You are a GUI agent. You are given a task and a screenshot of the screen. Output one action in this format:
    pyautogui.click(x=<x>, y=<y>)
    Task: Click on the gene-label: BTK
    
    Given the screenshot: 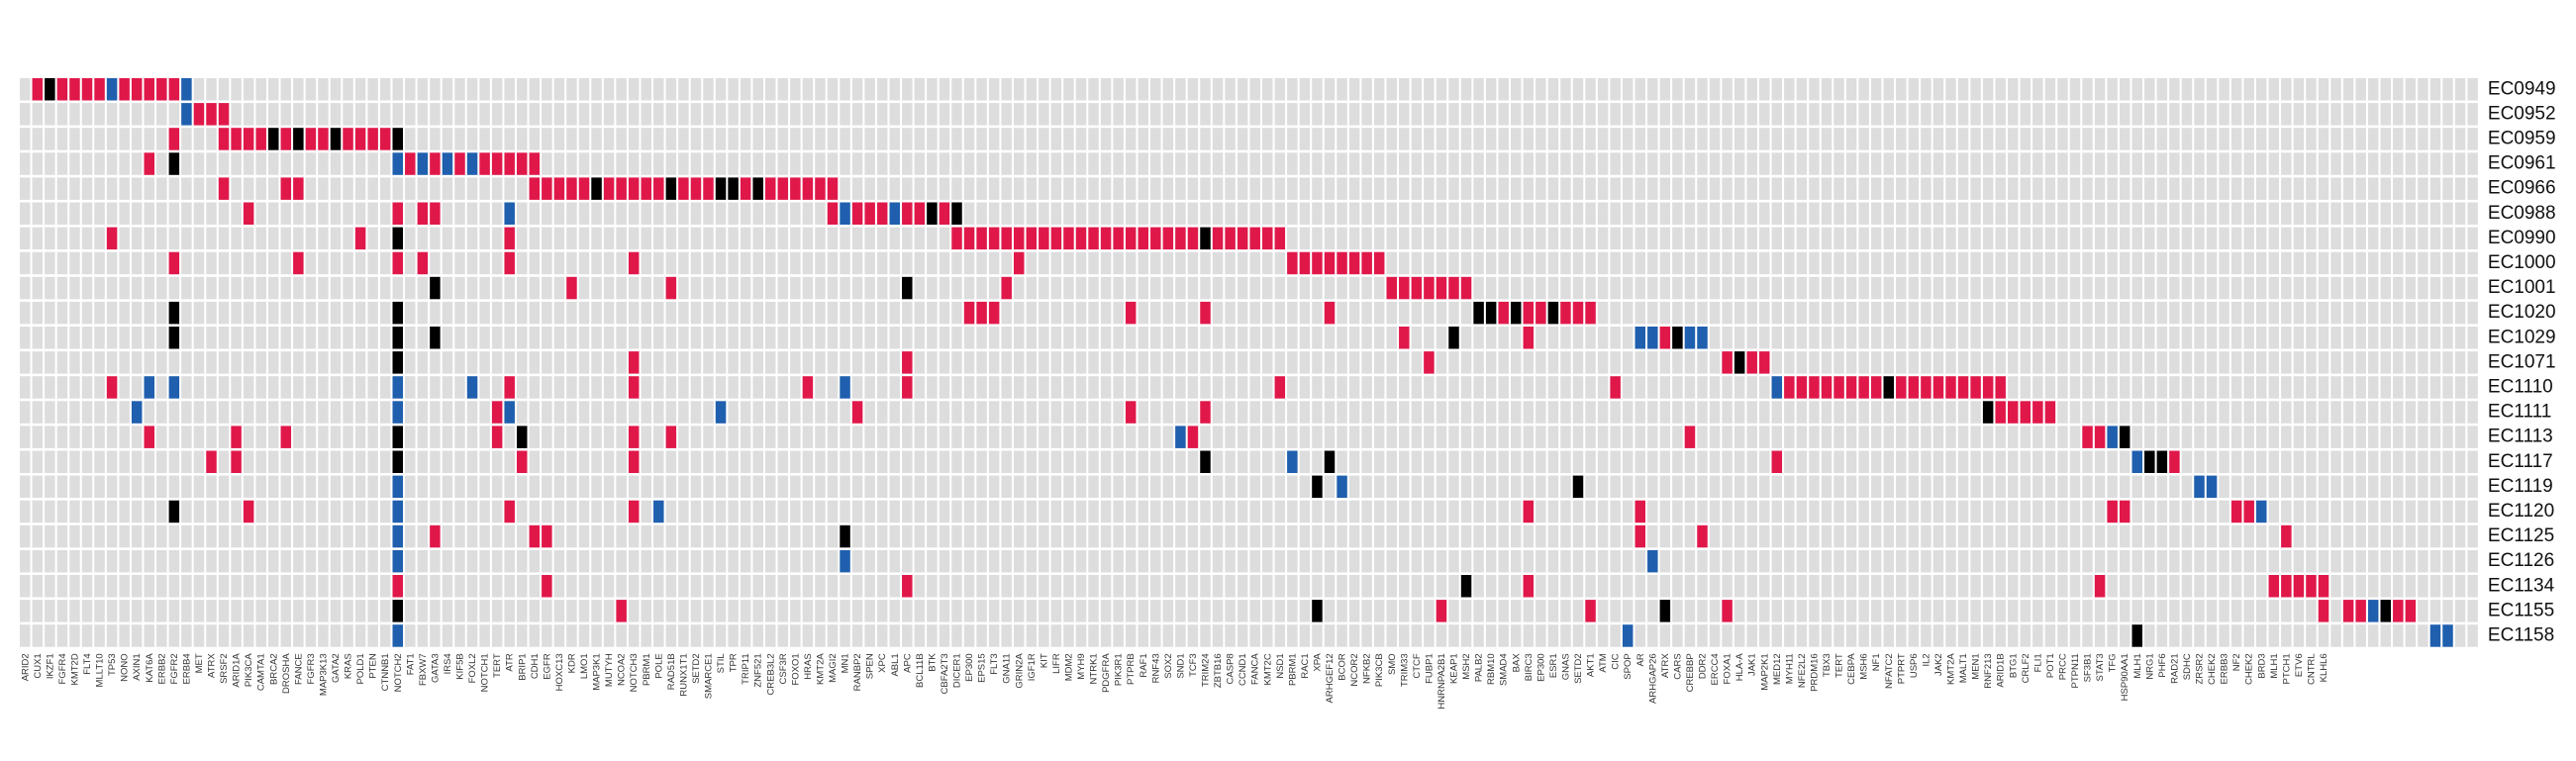 What is the action you would take?
    pyautogui.click(x=933, y=662)
    